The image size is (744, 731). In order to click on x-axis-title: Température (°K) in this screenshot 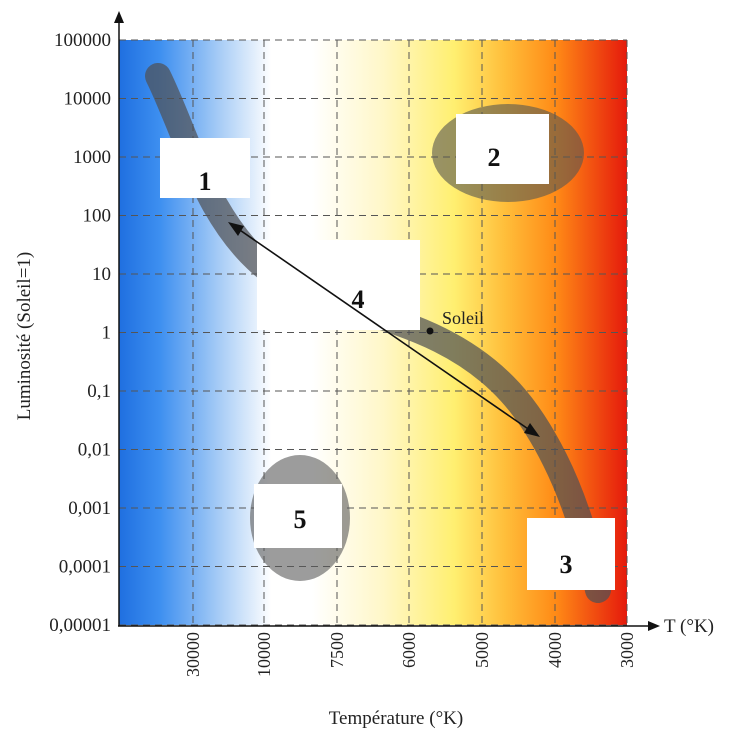, I will do `click(396, 718)`.